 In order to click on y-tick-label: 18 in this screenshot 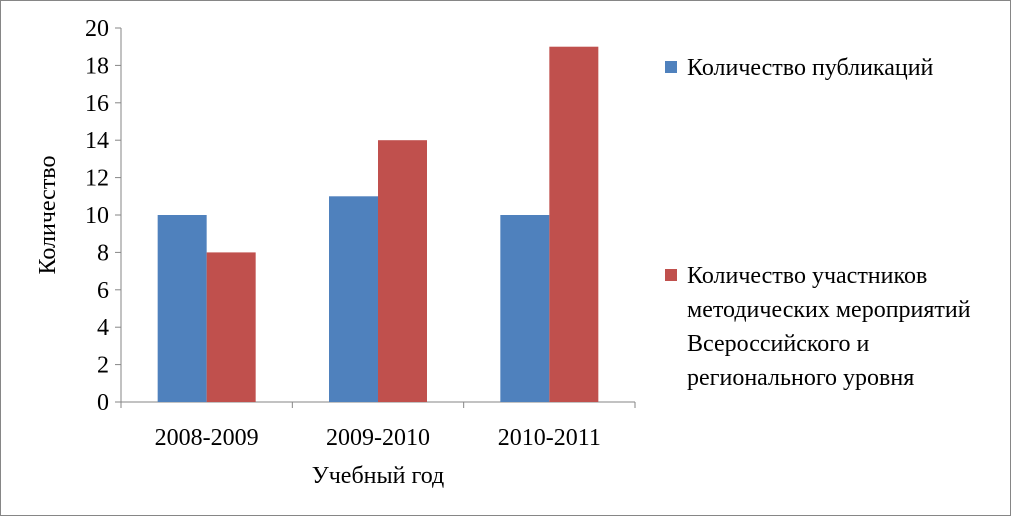, I will do `click(97, 66)`.